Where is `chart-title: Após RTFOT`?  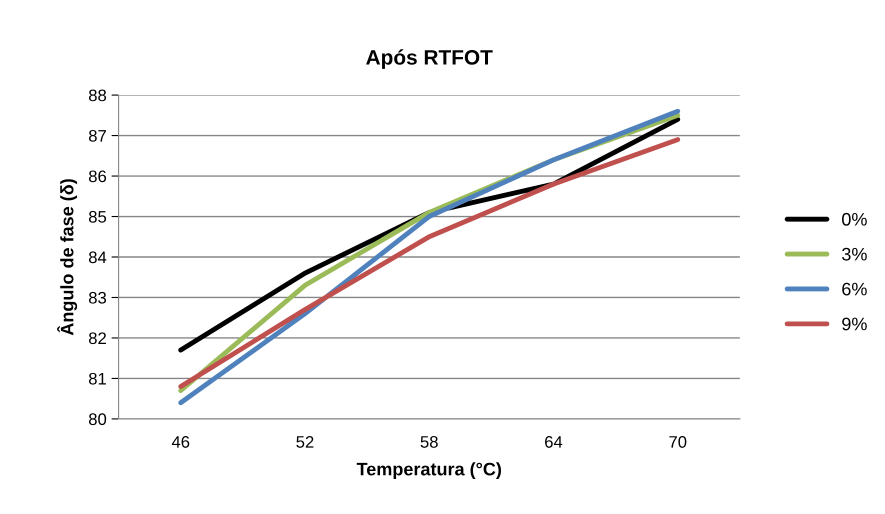
chart-title: Após RTFOT is located at coordinates (429, 59).